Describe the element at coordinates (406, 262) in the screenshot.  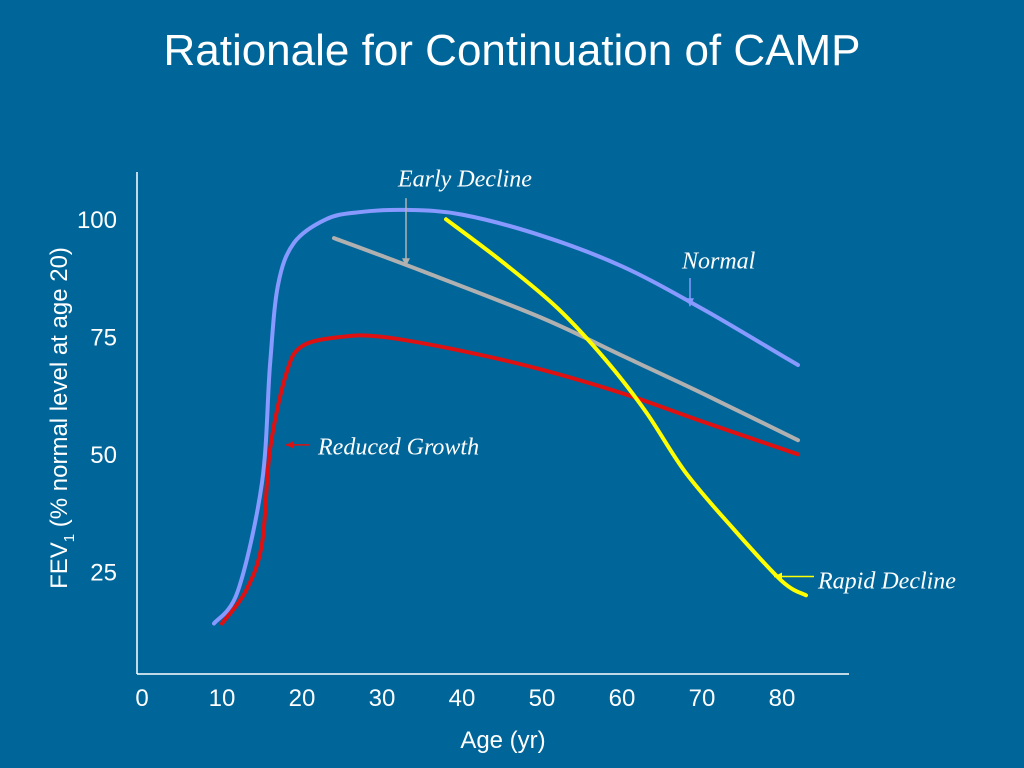
I see `annotation-arrowhead-early-decline` at that location.